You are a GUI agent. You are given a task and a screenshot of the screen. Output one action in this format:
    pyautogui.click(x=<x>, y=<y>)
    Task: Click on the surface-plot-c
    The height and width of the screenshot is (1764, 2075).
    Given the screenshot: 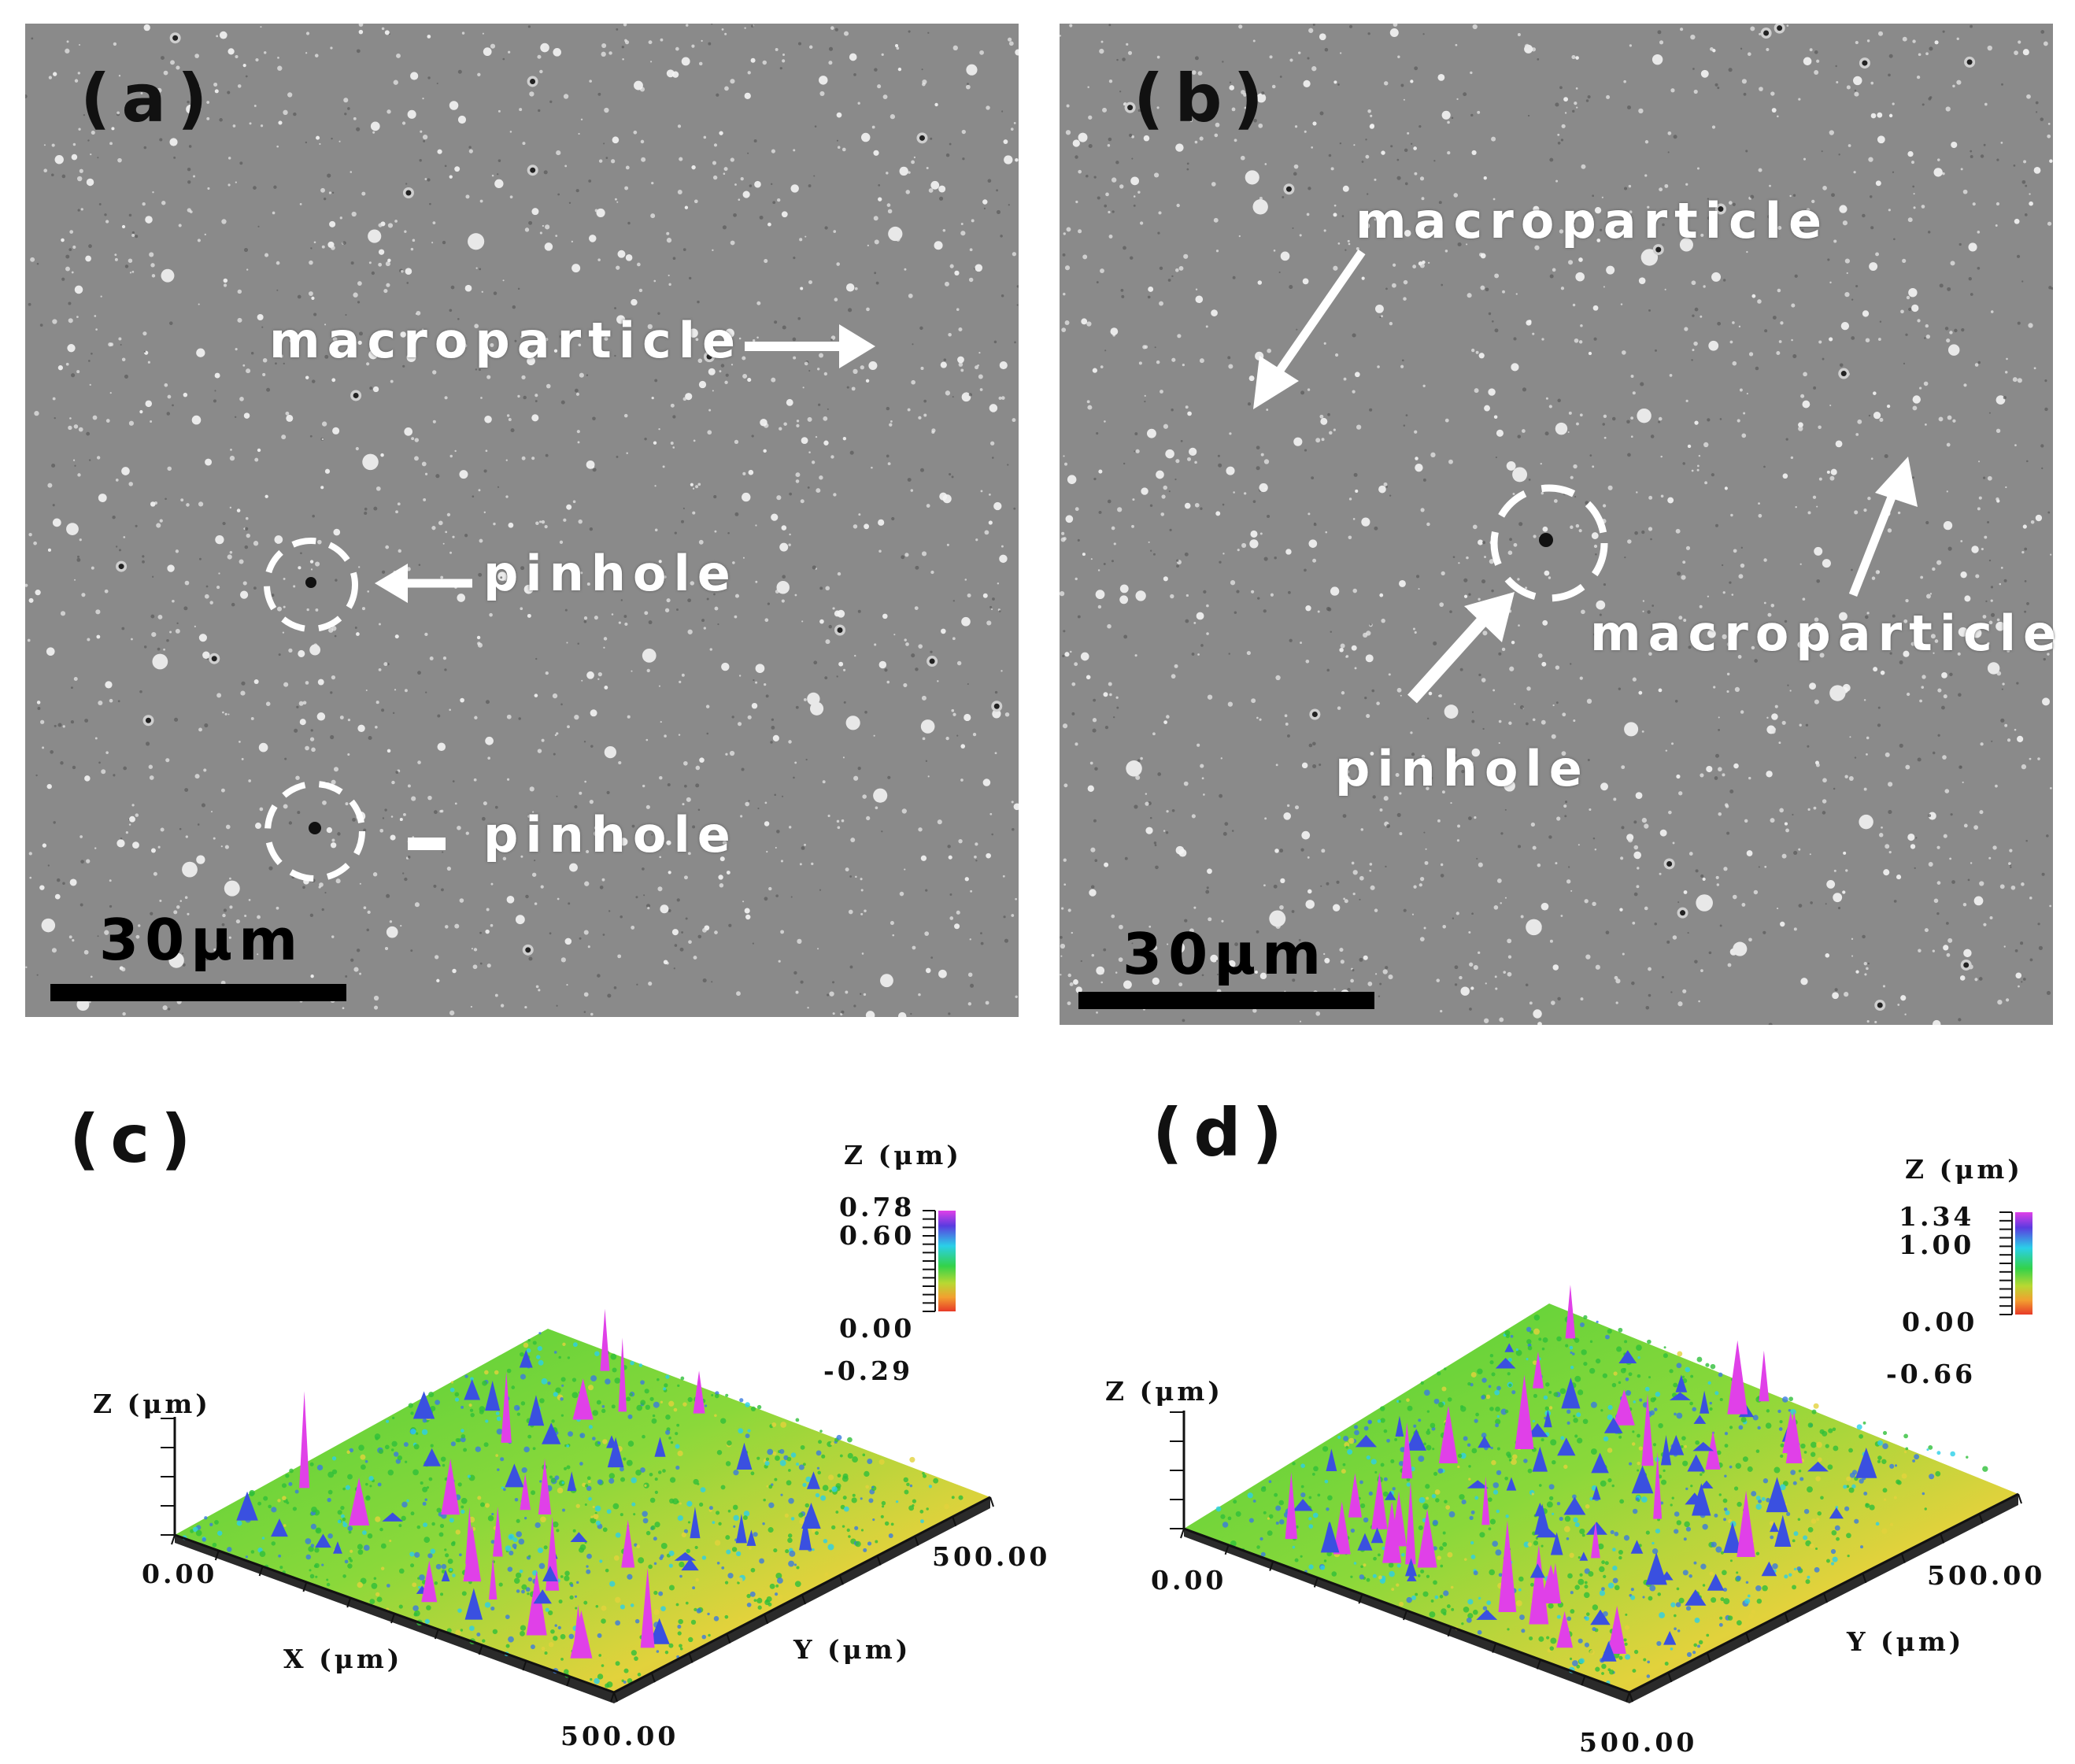 What is the action you would take?
    pyautogui.click(x=577, y=1456)
    